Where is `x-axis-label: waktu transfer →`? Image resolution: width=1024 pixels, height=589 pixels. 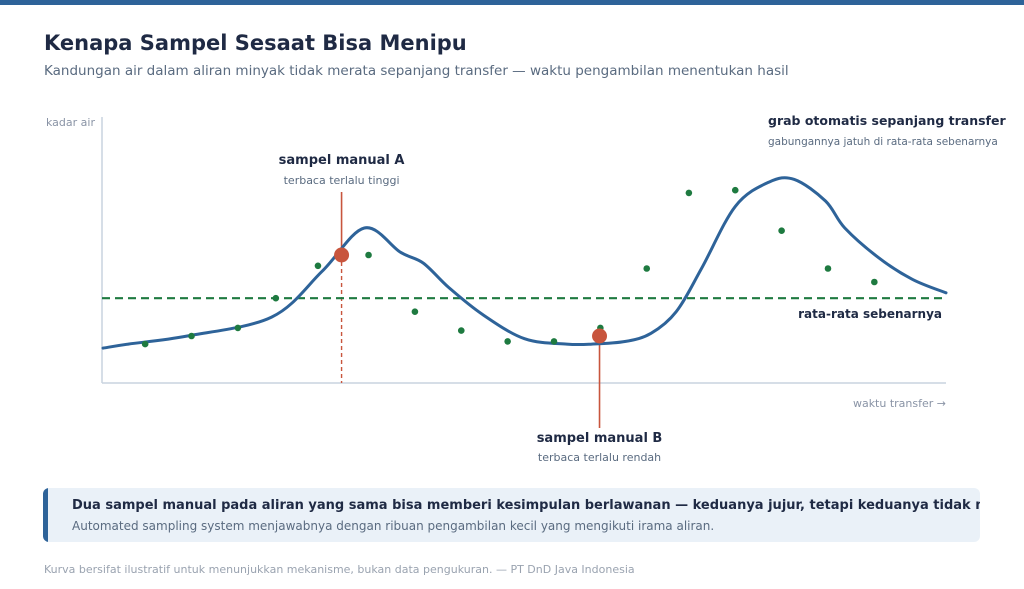 x-axis-label: waktu transfer → is located at coordinates (899, 403).